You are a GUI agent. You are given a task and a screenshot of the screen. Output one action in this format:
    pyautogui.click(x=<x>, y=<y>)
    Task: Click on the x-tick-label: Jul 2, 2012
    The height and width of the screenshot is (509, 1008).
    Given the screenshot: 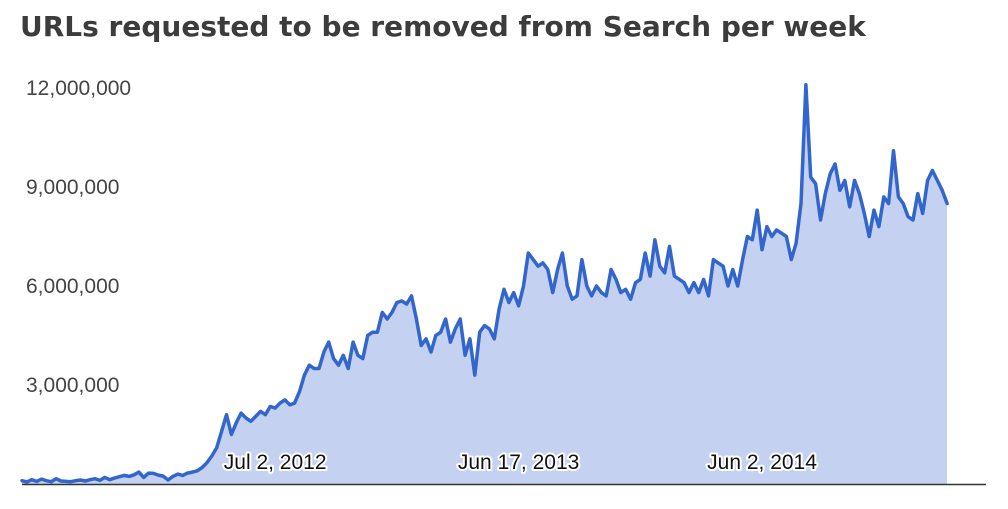 What is the action you would take?
    pyautogui.click(x=275, y=462)
    